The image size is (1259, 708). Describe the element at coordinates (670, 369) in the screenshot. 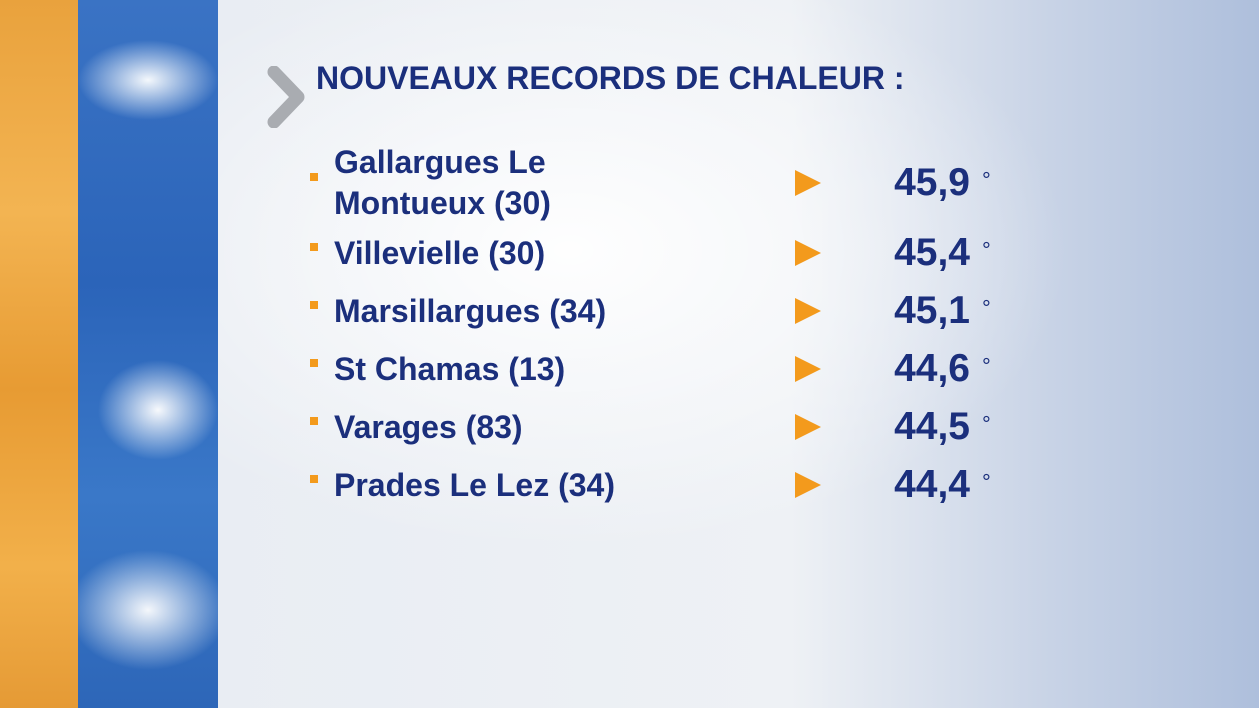

I see `record-row: St Chamas (13) 44,6 °` at that location.